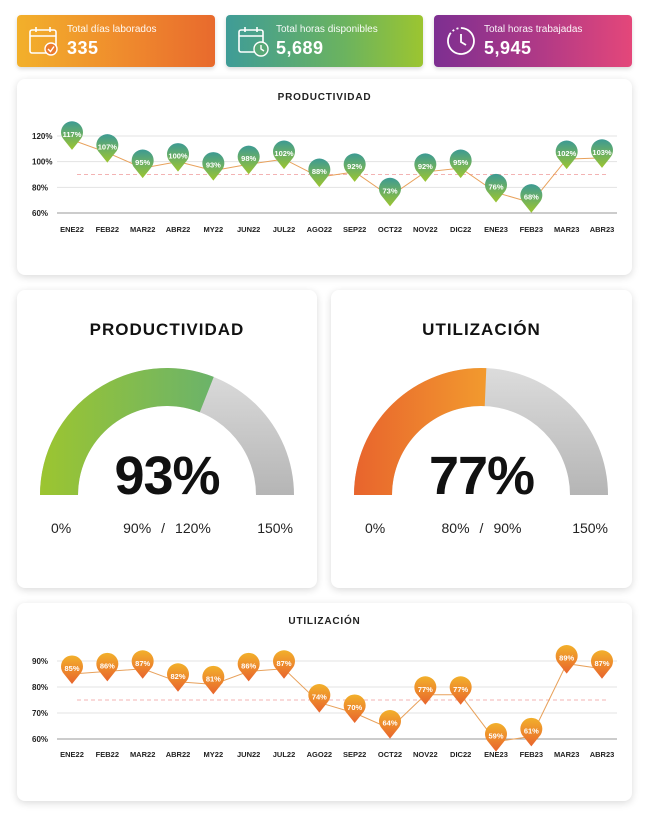 This screenshot has height=826, width=656. Describe the element at coordinates (213, 680) in the screenshot. I see `data-point-marker: 81%` at that location.